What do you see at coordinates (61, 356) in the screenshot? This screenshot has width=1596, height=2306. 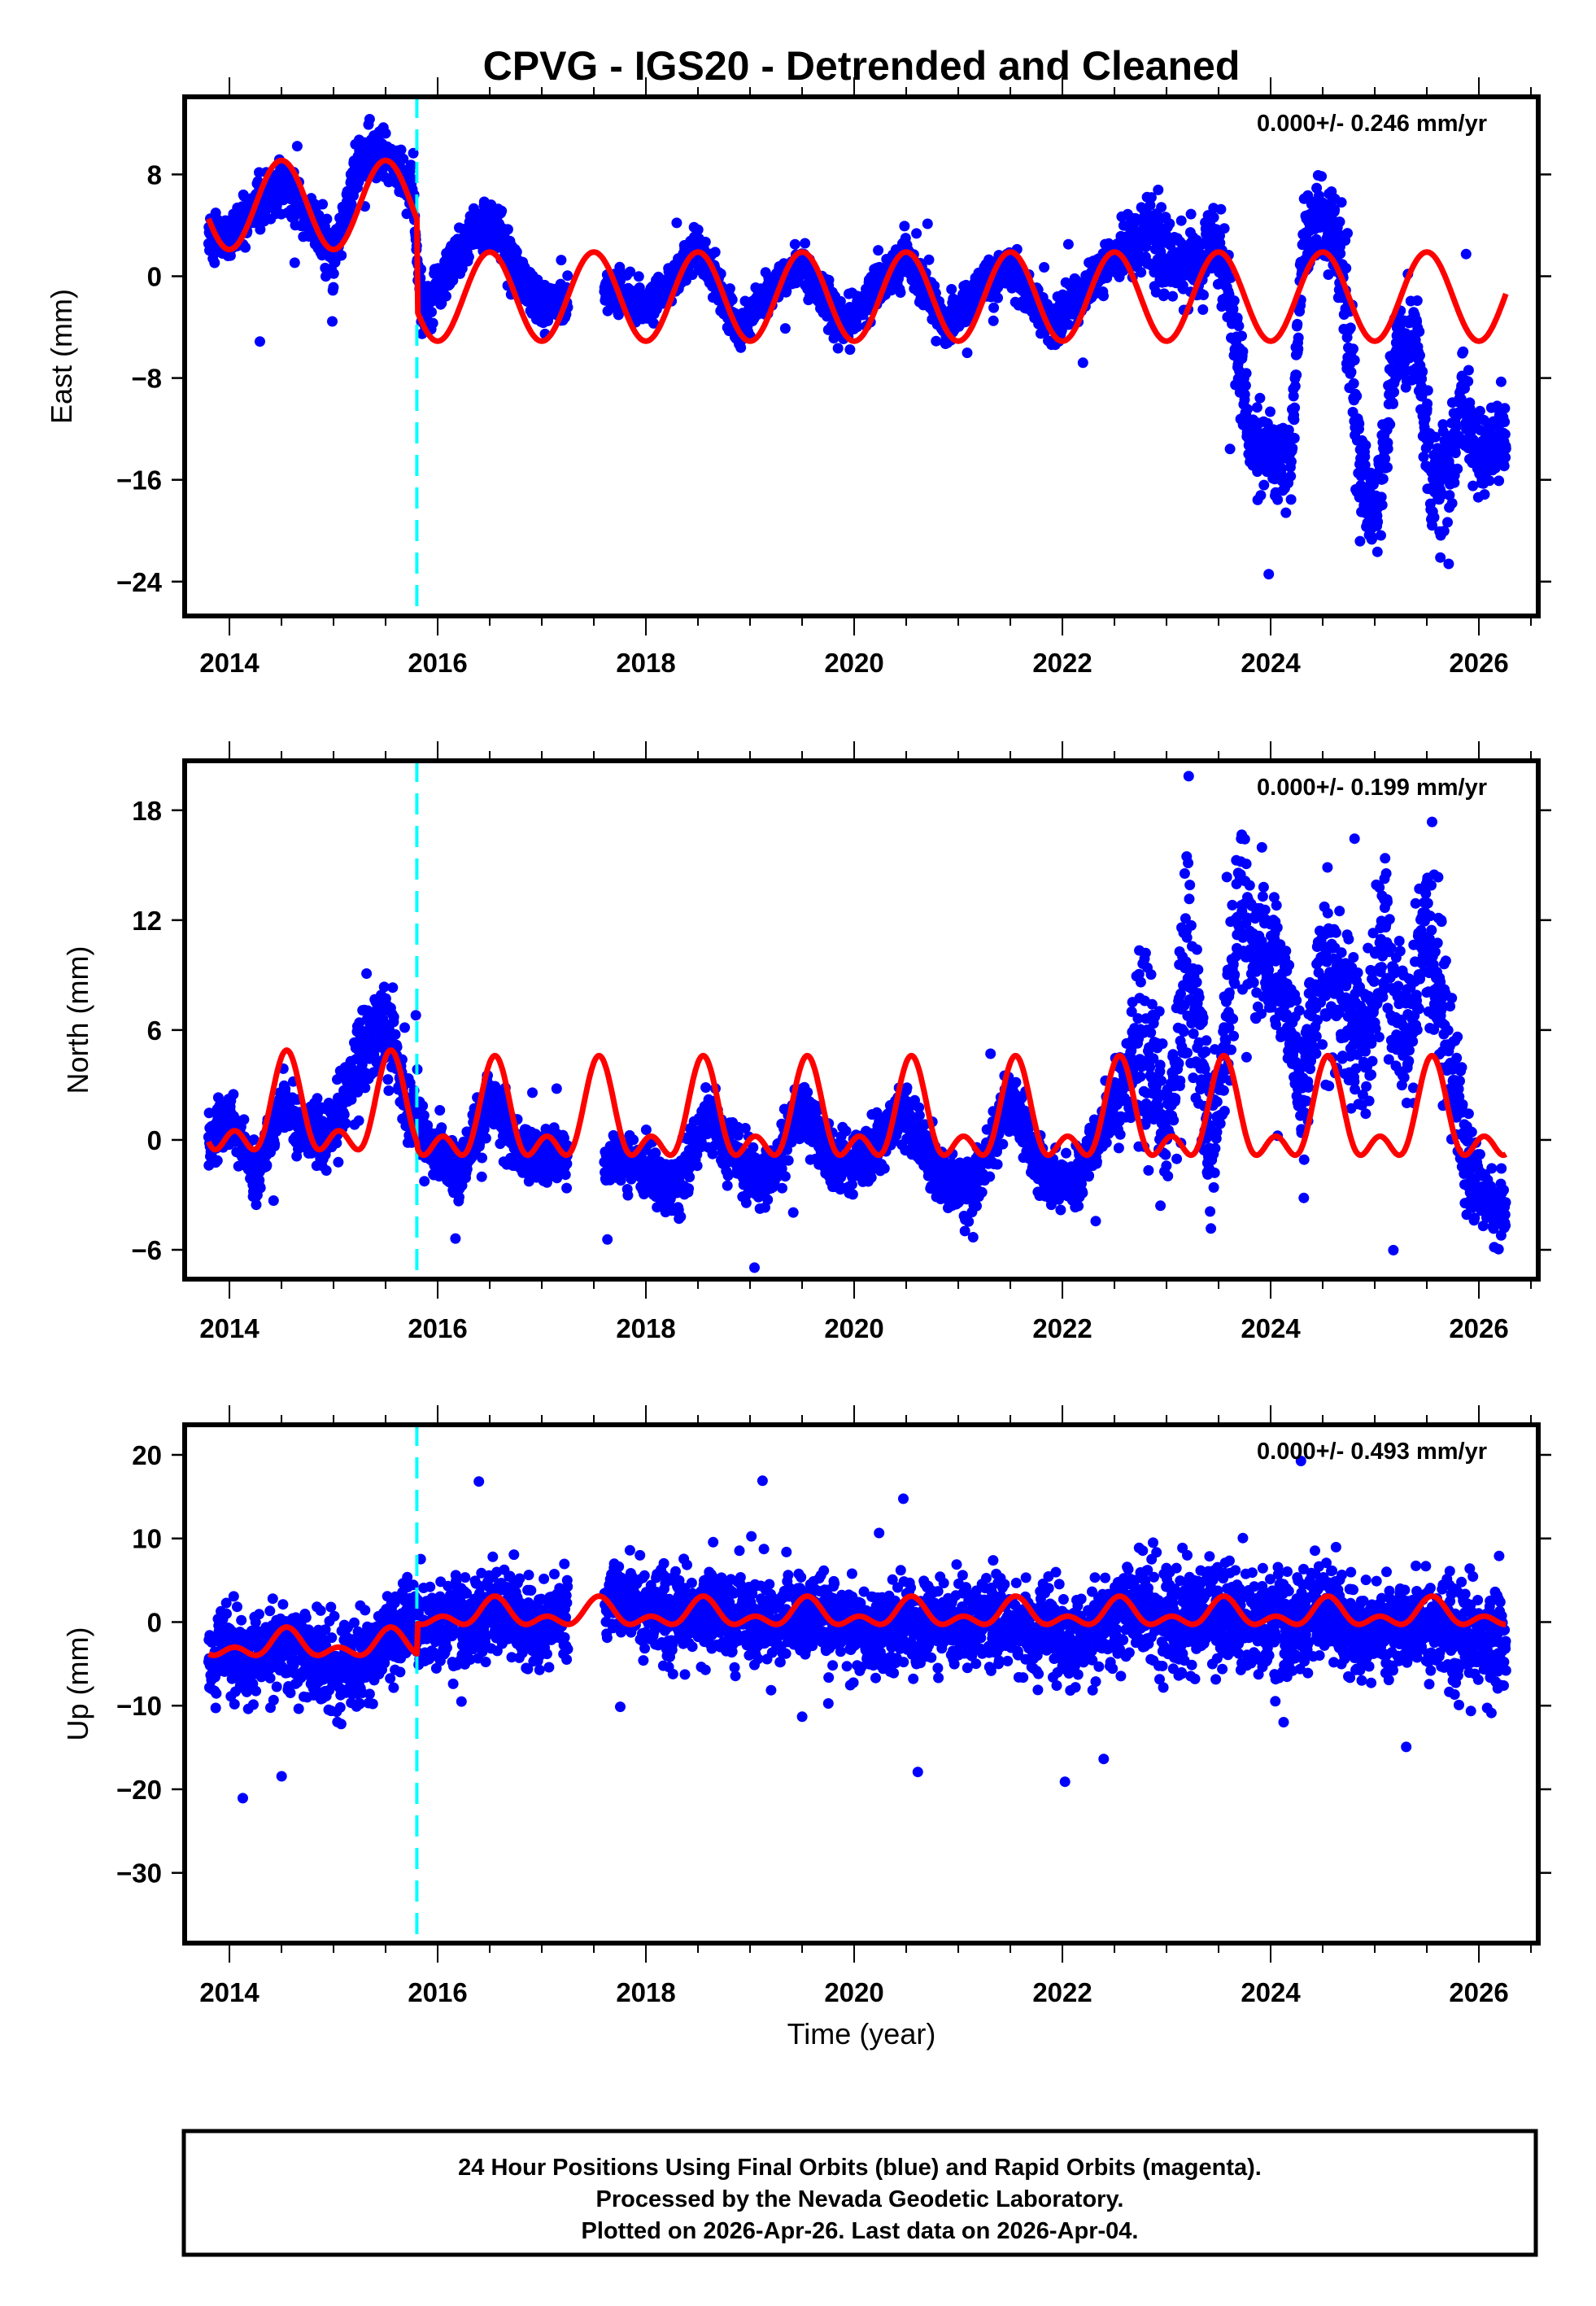 I see `y-axis-label: East (mm)` at bounding box center [61, 356].